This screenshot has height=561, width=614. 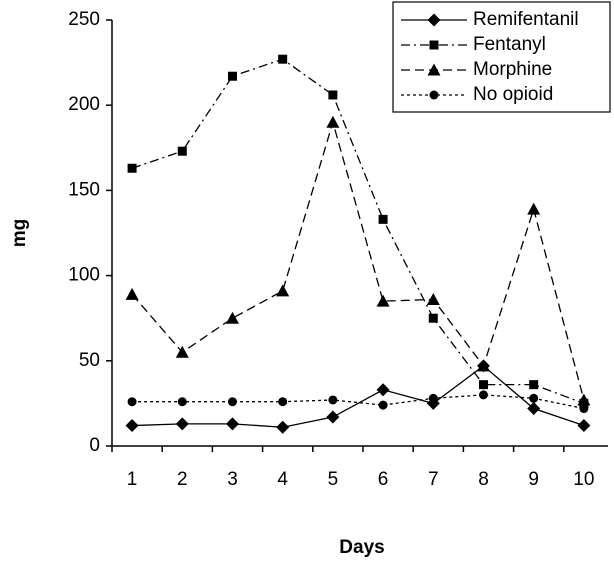 What do you see at coordinates (513, 94) in the screenshot?
I see `legend-label: No opioid` at bounding box center [513, 94].